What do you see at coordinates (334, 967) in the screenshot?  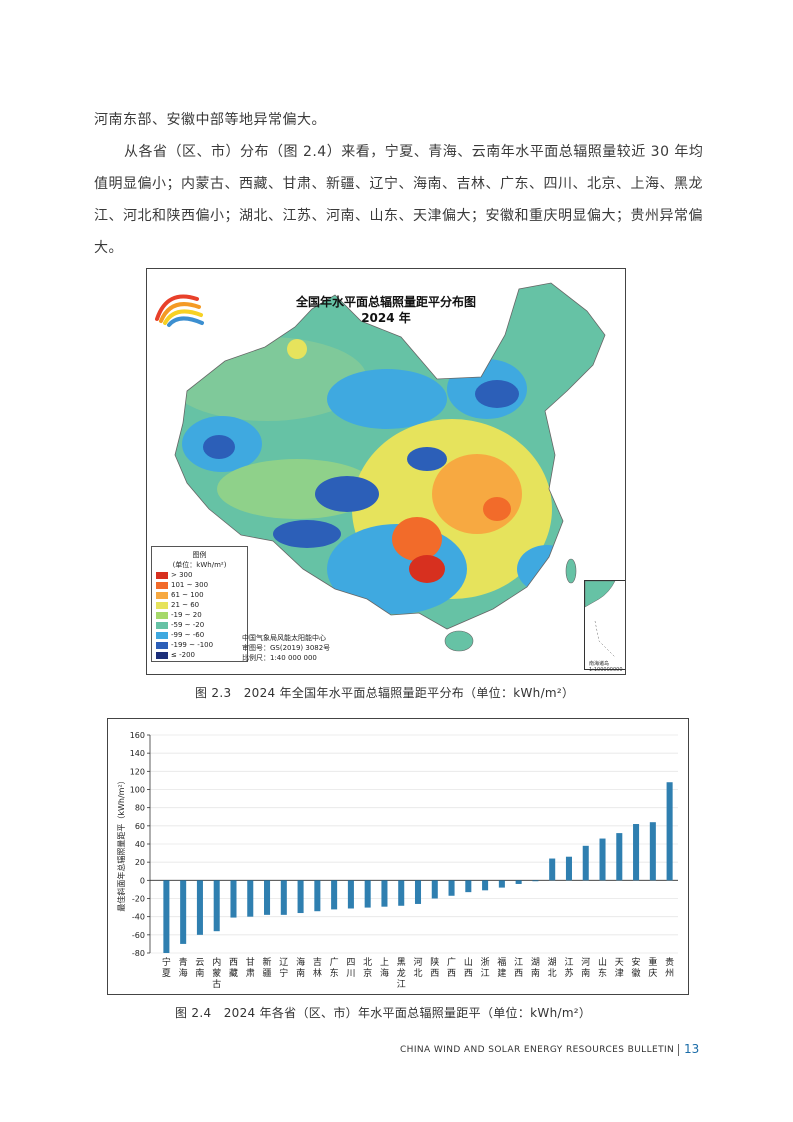 I see `category-label: 广东` at bounding box center [334, 967].